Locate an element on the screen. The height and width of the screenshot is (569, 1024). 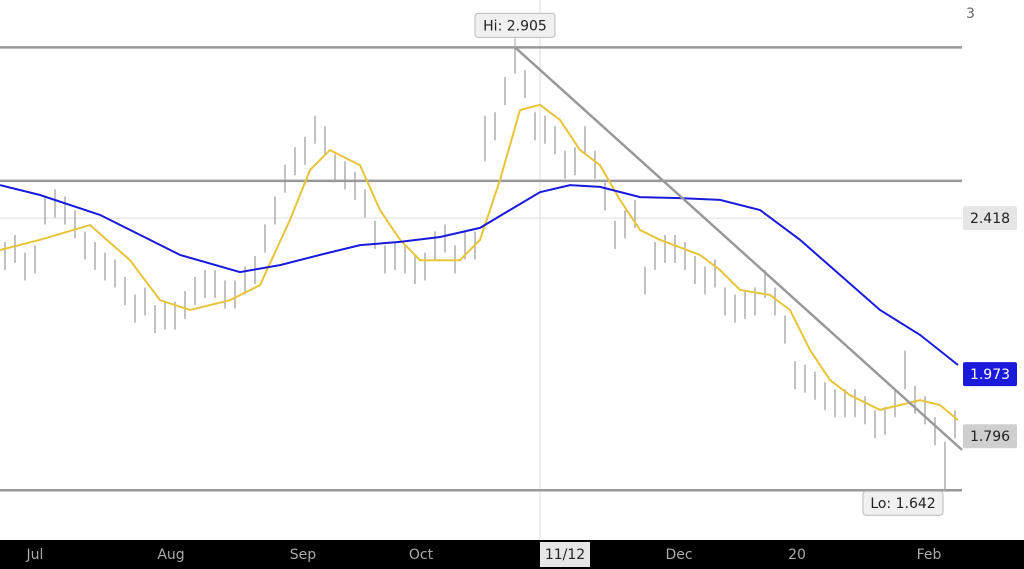
crosshair-y-label-box is located at coordinates (990, 218).